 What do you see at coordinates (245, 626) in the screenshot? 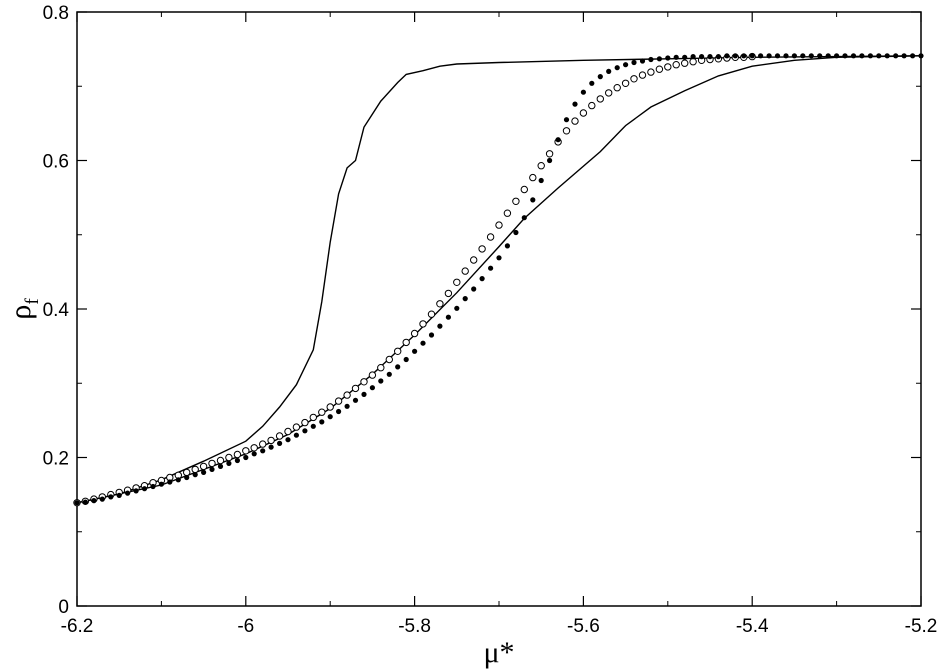
I see `x-tick-label: -6` at bounding box center [245, 626].